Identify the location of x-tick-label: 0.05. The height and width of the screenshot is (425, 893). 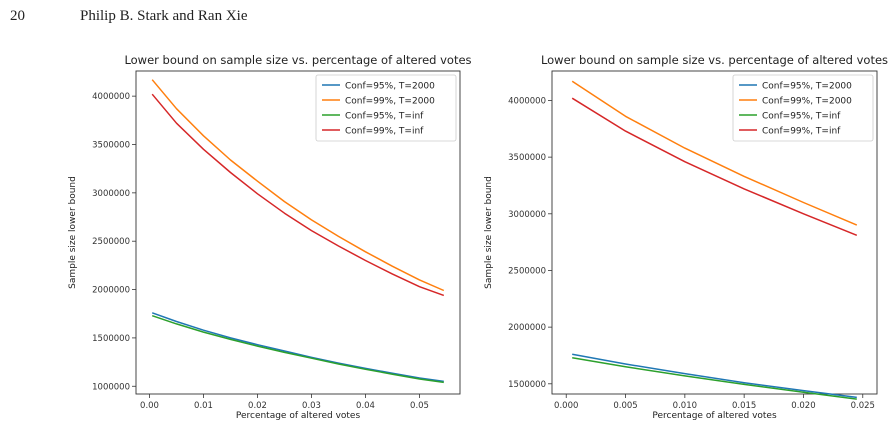
(419, 406).